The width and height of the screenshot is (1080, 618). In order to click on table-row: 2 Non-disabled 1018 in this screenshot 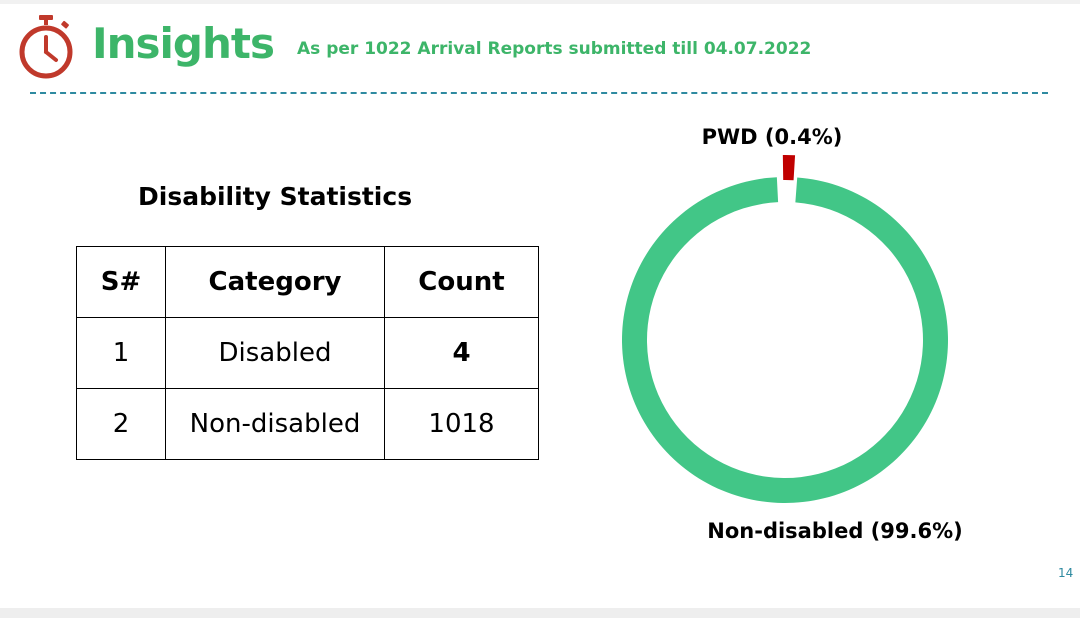, I will do `click(307, 424)`.